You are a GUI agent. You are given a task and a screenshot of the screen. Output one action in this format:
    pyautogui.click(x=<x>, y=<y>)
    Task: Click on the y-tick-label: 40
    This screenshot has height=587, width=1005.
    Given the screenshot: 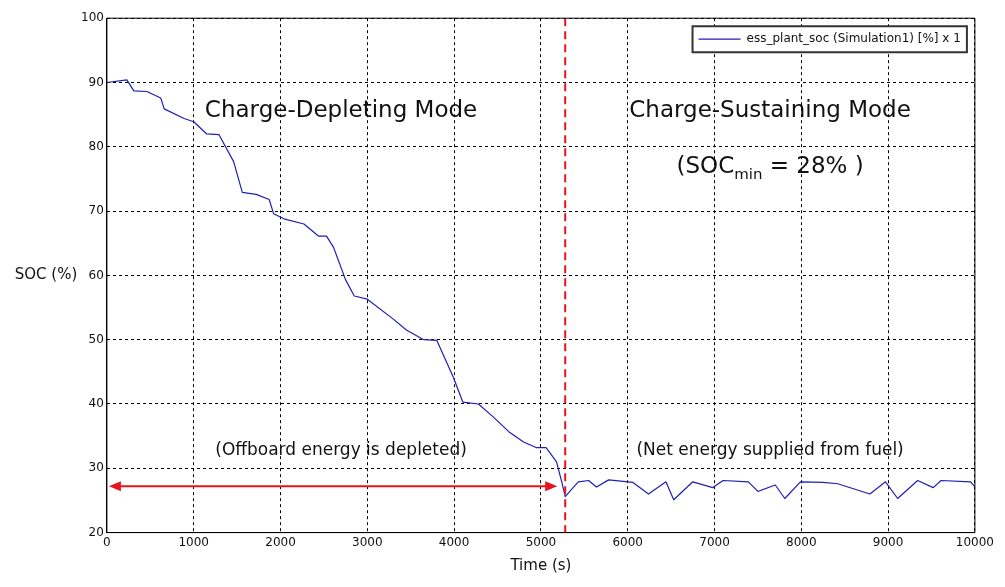 What is the action you would take?
    pyautogui.click(x=96, y=403)
    